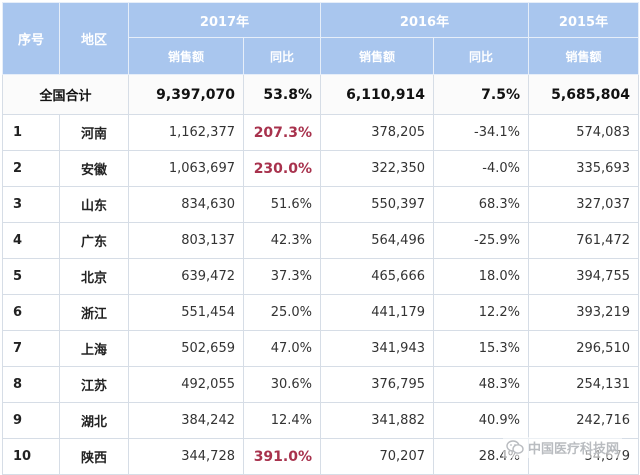 Image resolution: width=640 pixels, height=475 pixels. I want to click on row-sales-2015: 761,472, so click(583, 240).